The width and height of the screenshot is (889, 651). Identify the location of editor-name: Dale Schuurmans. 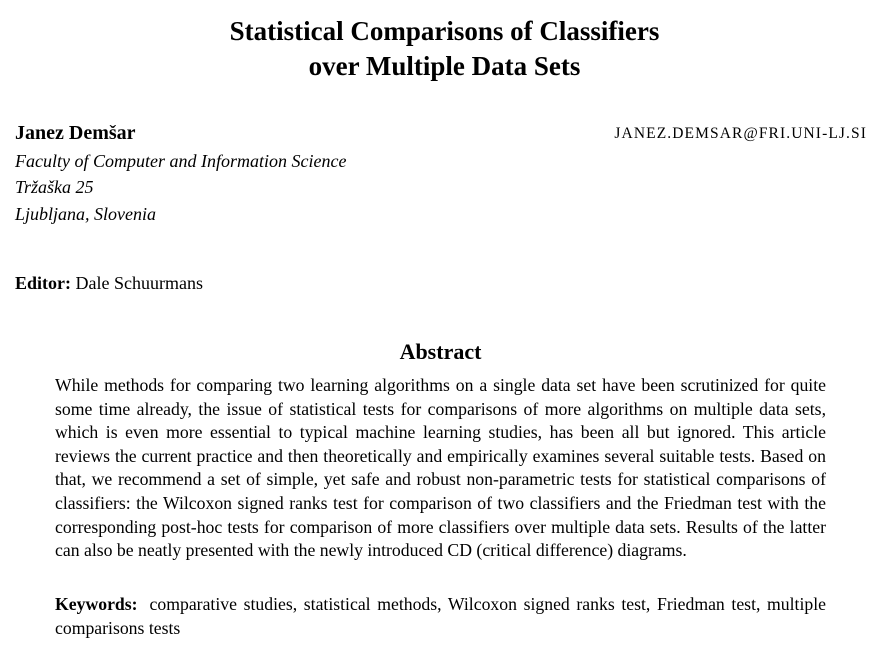
(139, 283).